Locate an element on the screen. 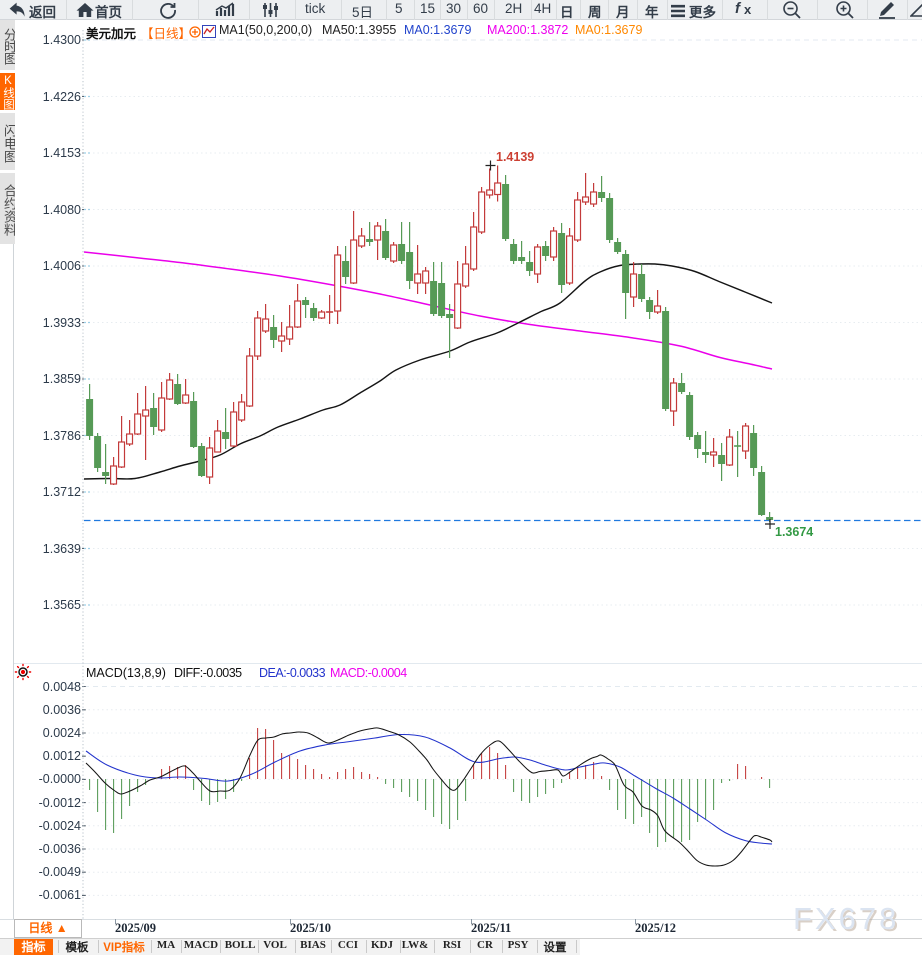  svg-text: 1.3674 is located at coordinates (794, 532).